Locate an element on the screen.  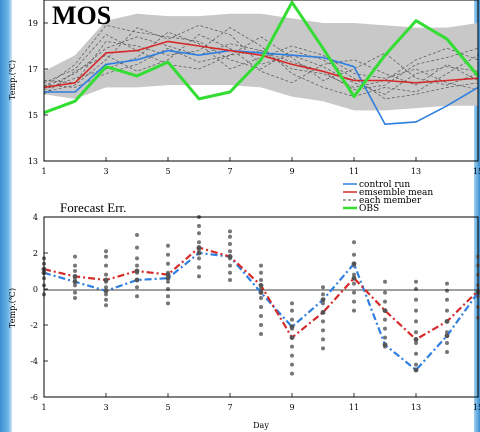
legend-label: each member is located at coordinates (390, 201).